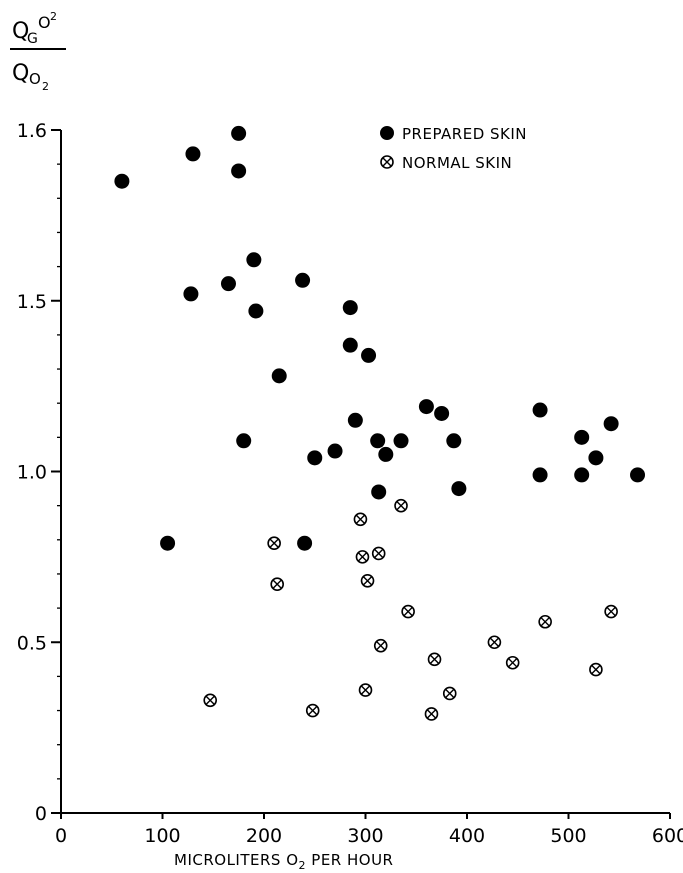 The width and height of the screenshot is (683, 873). Describe the element at coordinates (32, 302) in the screenshot. I see `y-tick-label: 1.5` at that location.